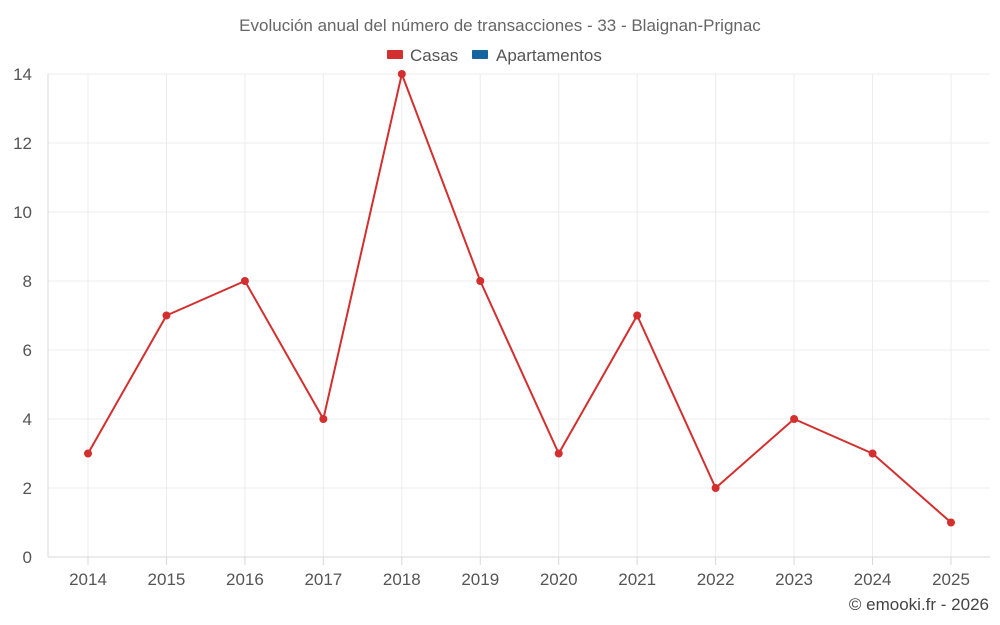  Describe the element at coordinates (245, 579) in the screenshot. I see `x-tick-label: 2016` at that location.